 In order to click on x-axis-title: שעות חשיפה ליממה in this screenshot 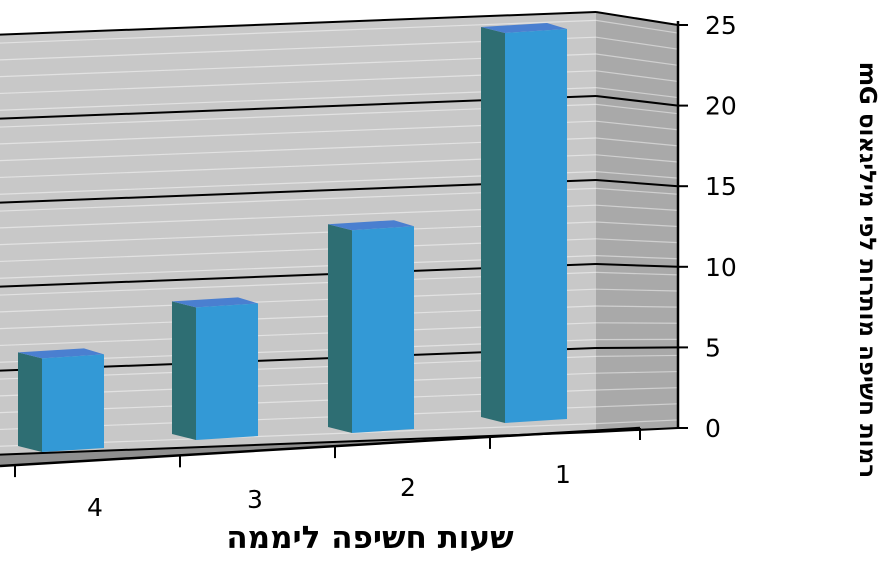, I will do `click(370, 538)`.